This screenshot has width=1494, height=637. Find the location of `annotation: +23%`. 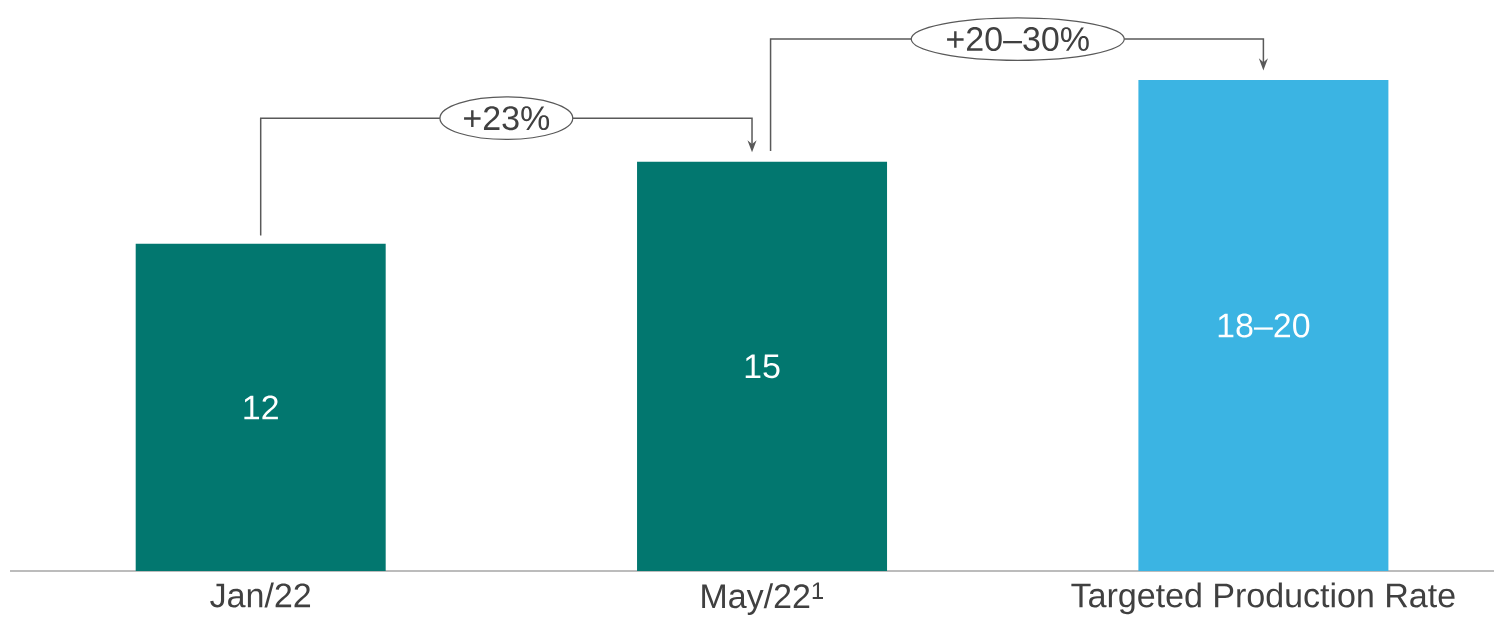

annotation: +23% is located at coordinates (507, 118).